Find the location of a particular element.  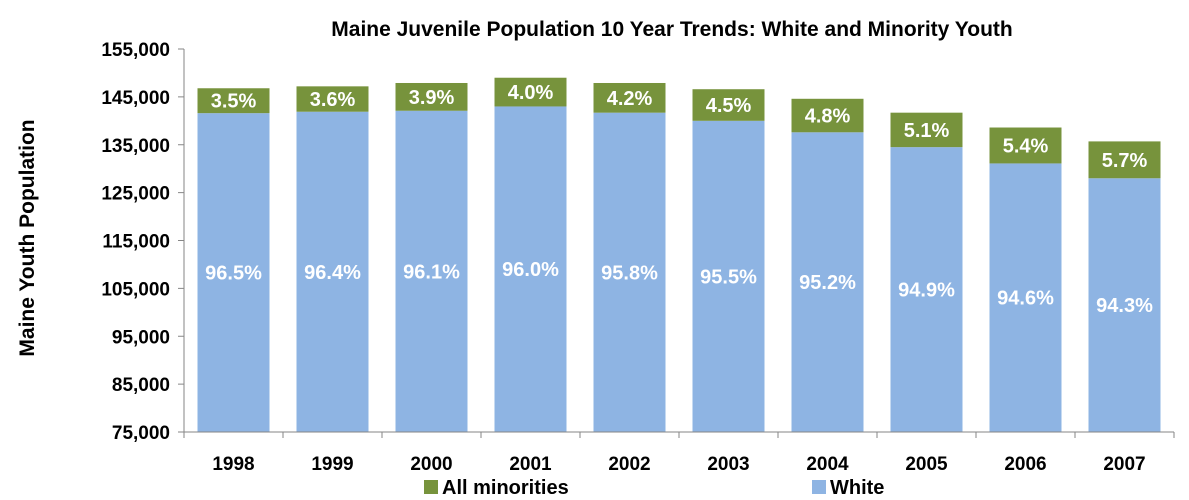

data-label-white: 95.8% is located at coordinates (629, 273).